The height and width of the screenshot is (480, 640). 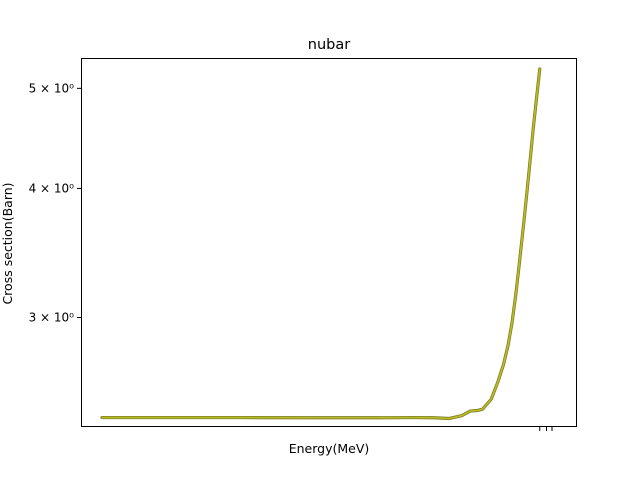 What do you see at coordinates (329, 45) in the screenshot?
I see `chart-title: nubar` at bounding box center [329, 45].